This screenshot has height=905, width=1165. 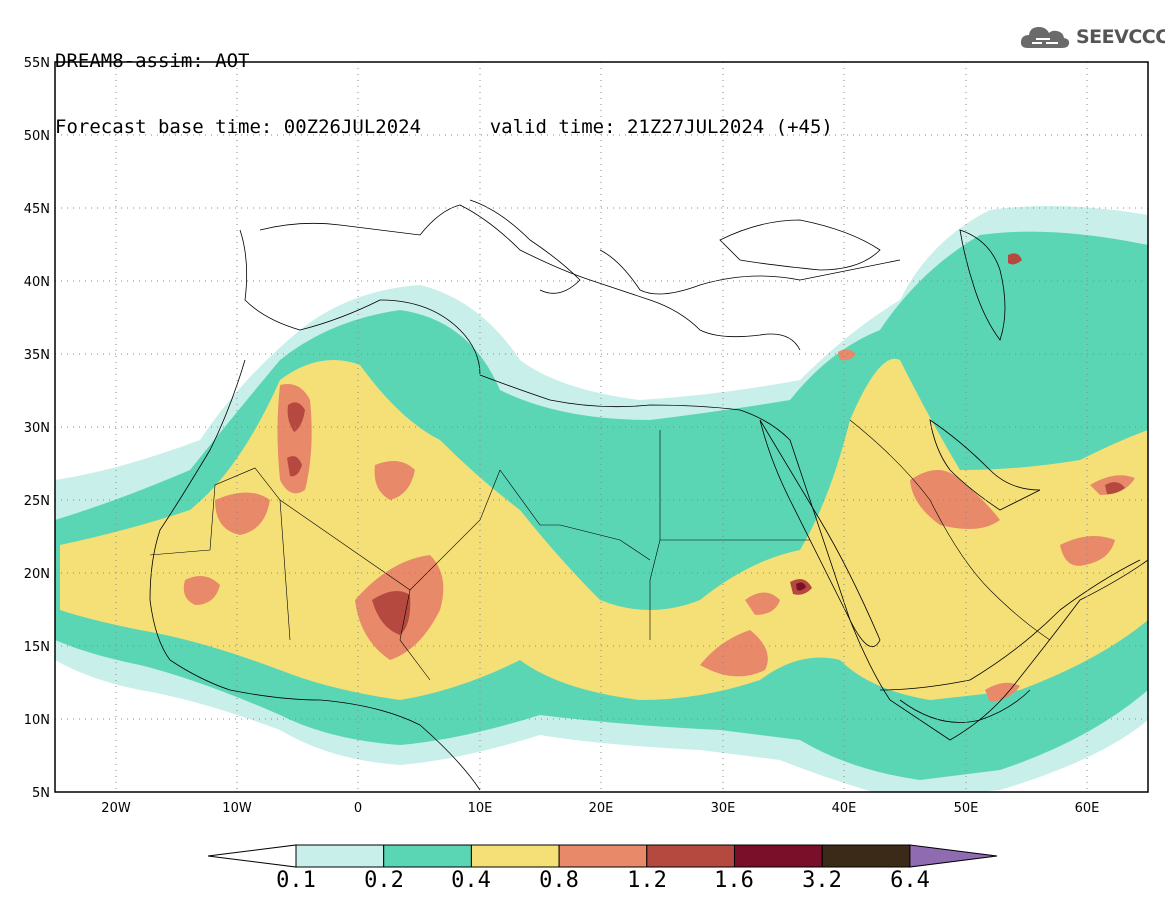 I want to click on border-sudan-chad, so click(x=605, y=542).